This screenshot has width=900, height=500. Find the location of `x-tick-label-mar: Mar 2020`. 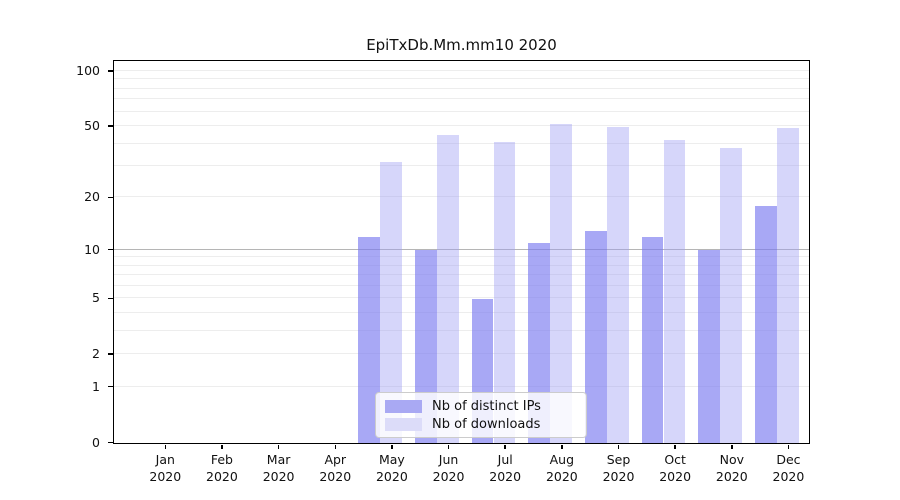

x-tick-label-mar: Mar 2020 is located at coordinates (278, 468).